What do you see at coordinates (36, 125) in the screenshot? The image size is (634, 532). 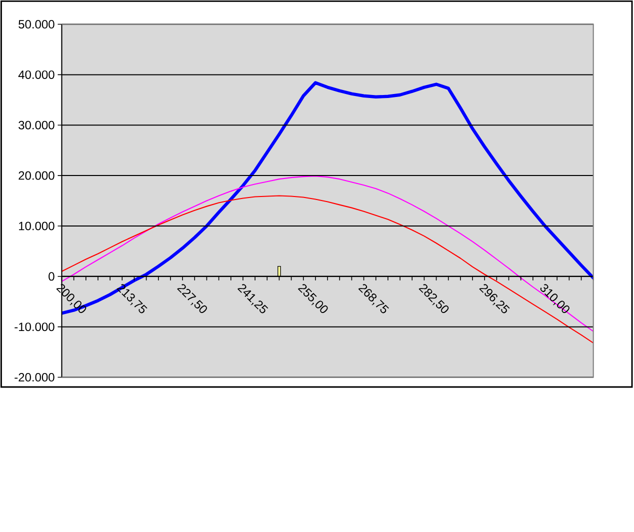 I see `y-tick-label: 30.000` at bounding box center [36, 125].